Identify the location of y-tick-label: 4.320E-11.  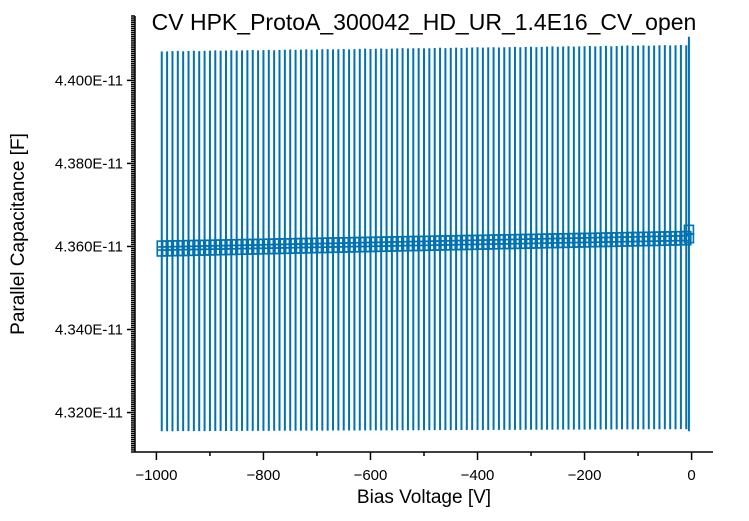
(89, 413).